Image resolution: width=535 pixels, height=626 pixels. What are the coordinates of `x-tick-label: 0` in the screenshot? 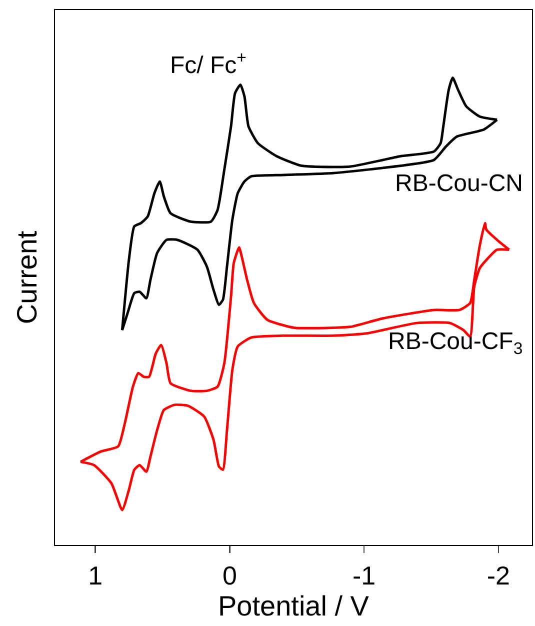 It's located at (229, 575).